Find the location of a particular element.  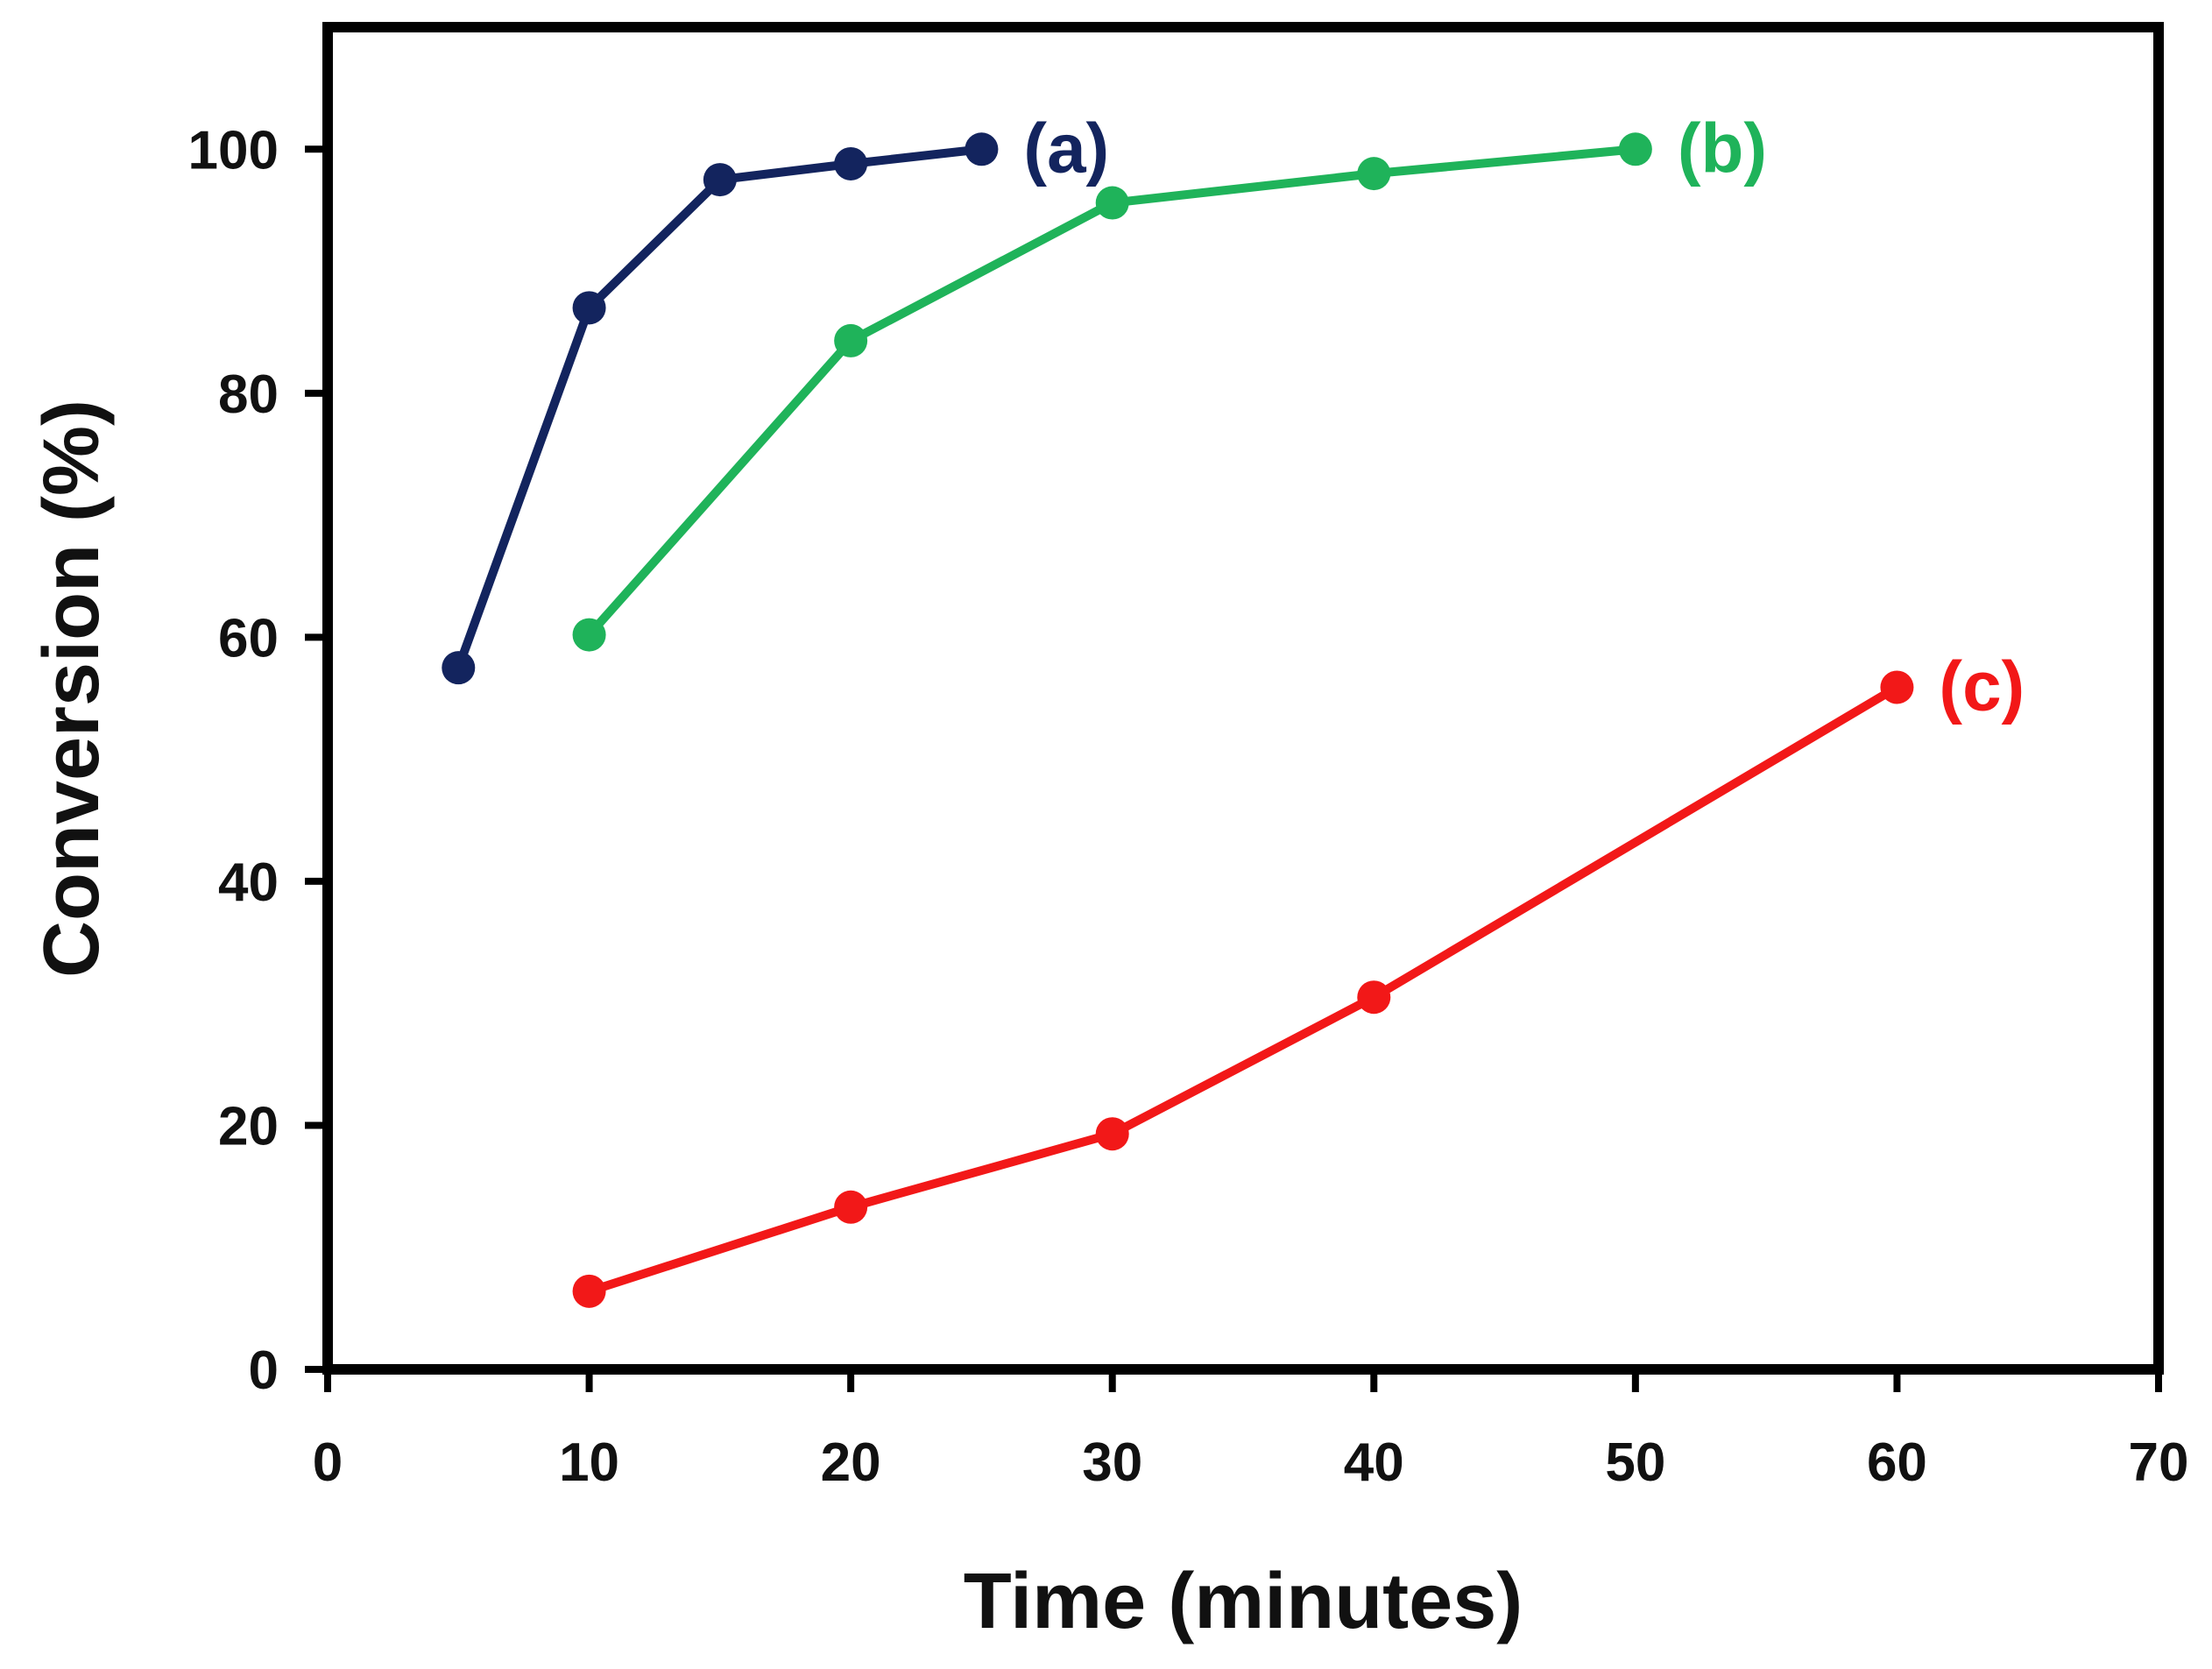

x-tick-label: 10 is located at coordinates (589, 1462).